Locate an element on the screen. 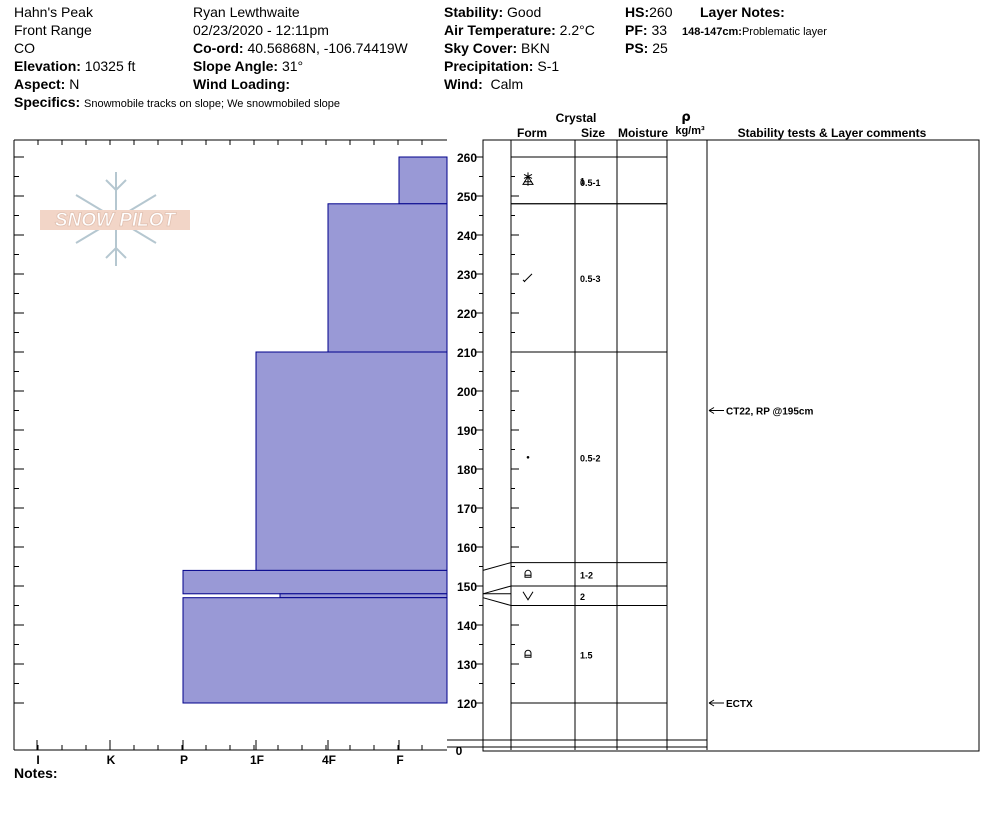  observation-datetime: 02/23/2020 - 12:11pm is located at coordinates (261, 30).